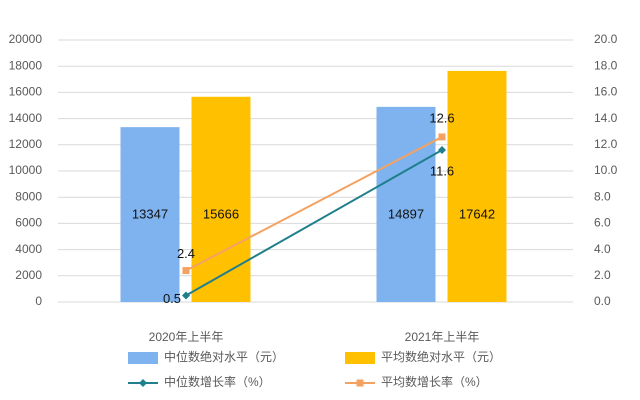 The height and width of the screenshot is (400, 640). I want to click on value-label: 13347, so click(150, 213).